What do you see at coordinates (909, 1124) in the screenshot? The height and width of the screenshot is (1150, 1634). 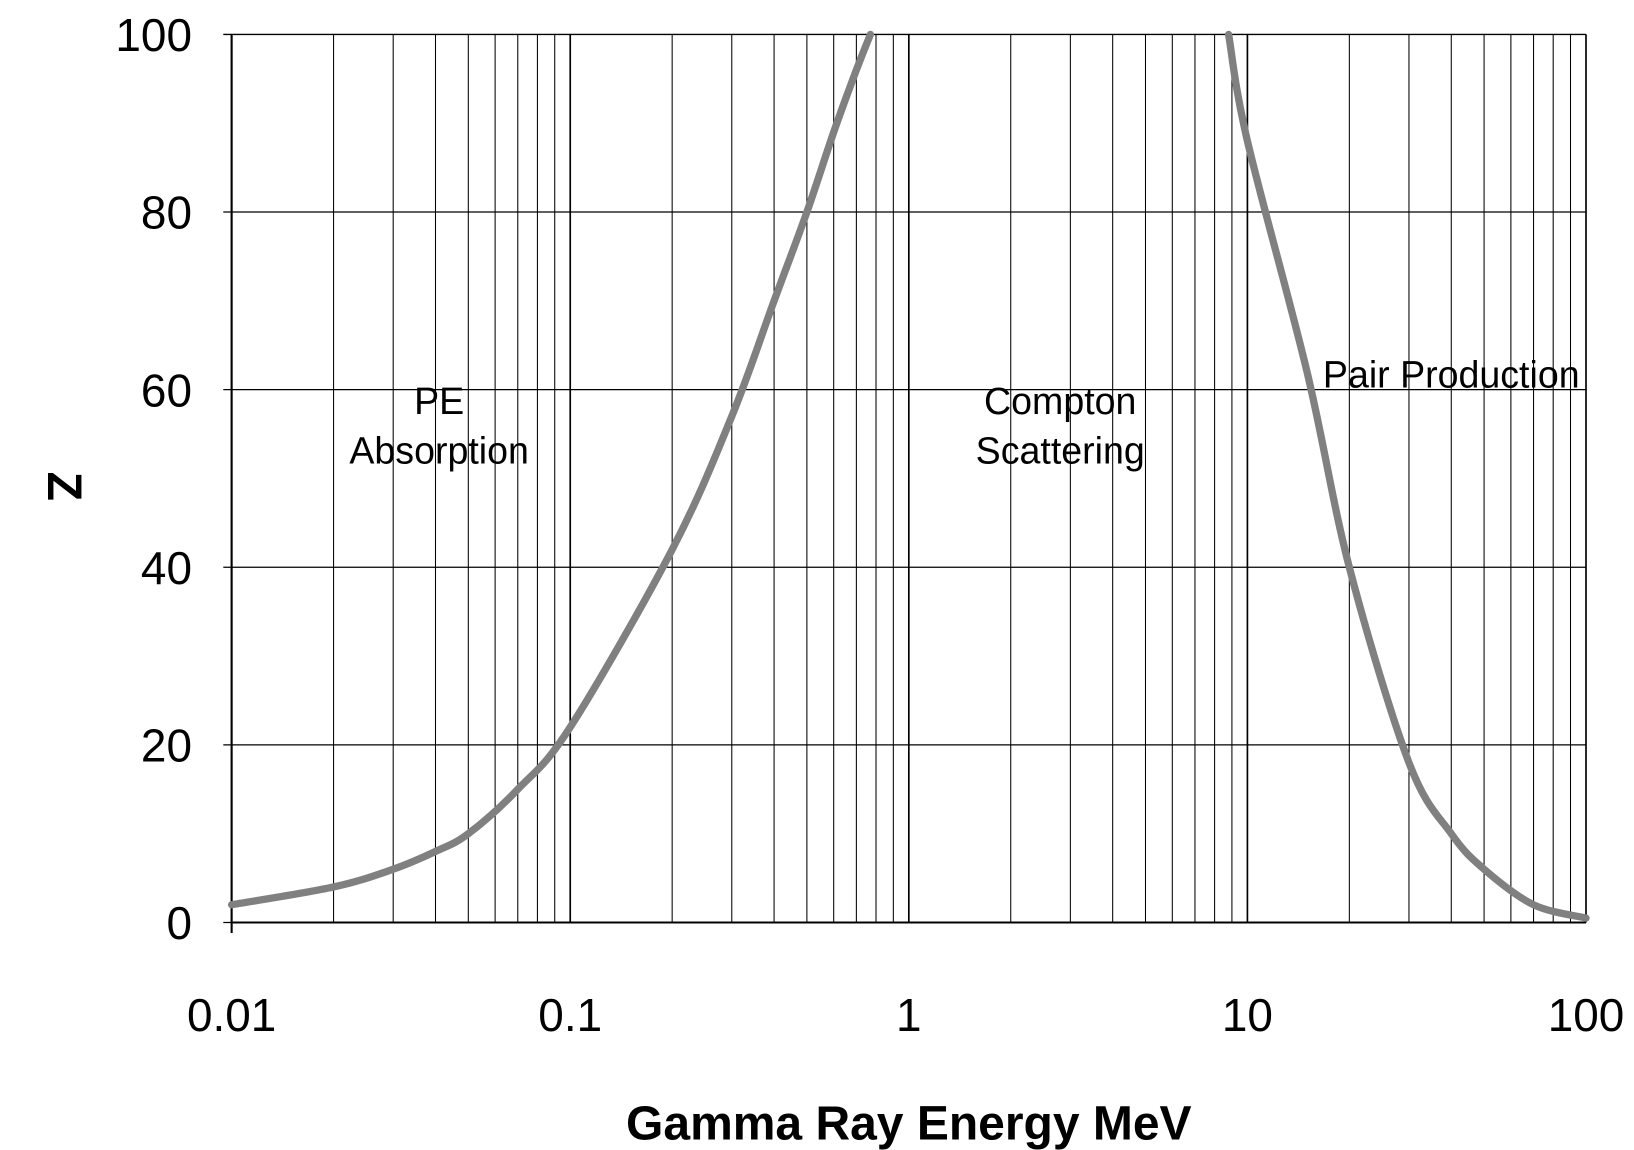 I see `x-axis-title: Gamma Ray Energy MeV` at bounding box center [909, 1124].